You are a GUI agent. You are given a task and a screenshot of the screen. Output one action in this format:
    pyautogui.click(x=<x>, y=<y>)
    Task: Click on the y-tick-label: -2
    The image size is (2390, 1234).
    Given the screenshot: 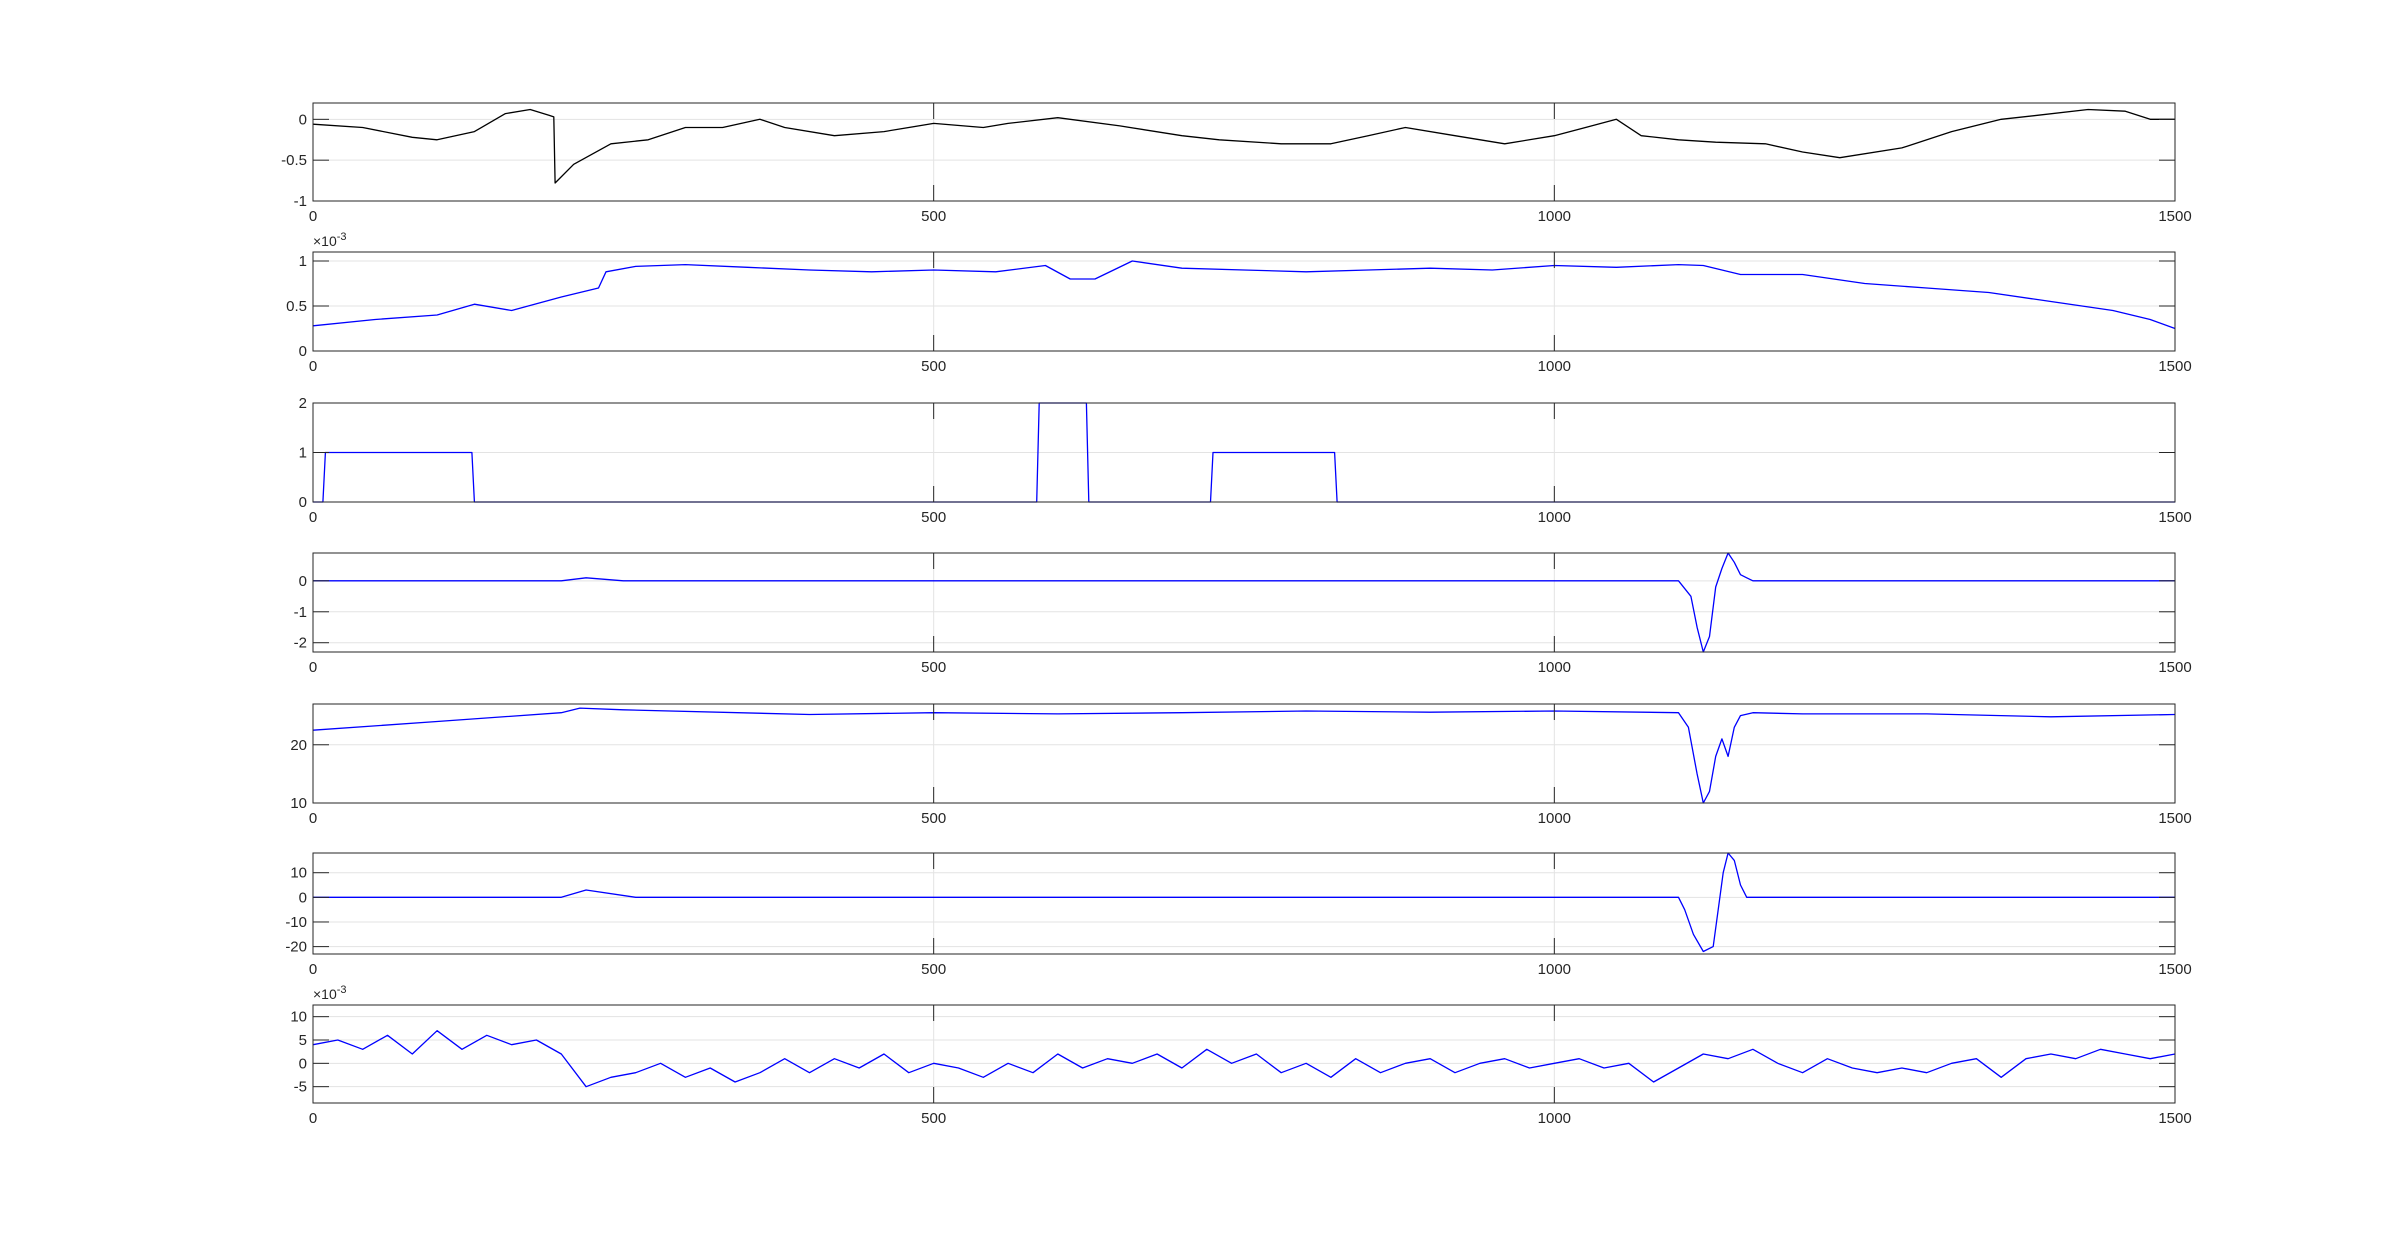 What is the action you would take?
    pyautogui.click(x=300, y=643)
    